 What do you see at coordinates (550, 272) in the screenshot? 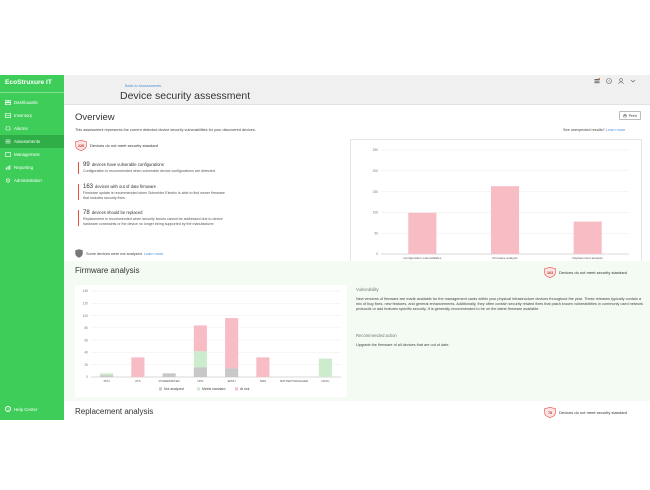
I see `firmware-alert-count: 163` at bounding box center [550, 272].